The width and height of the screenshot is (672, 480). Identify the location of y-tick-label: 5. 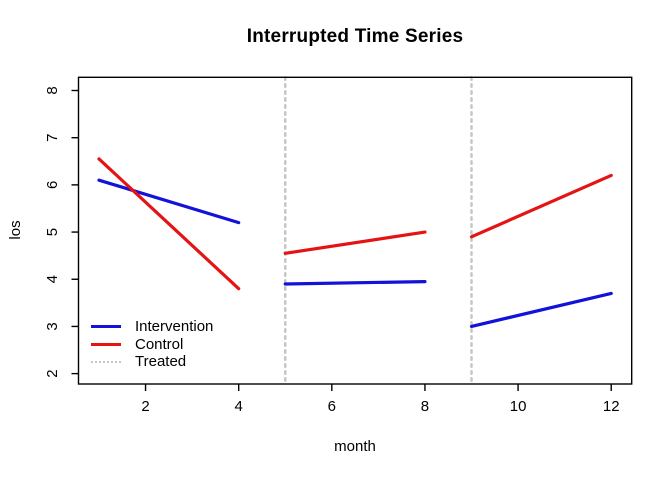
(52, 232).